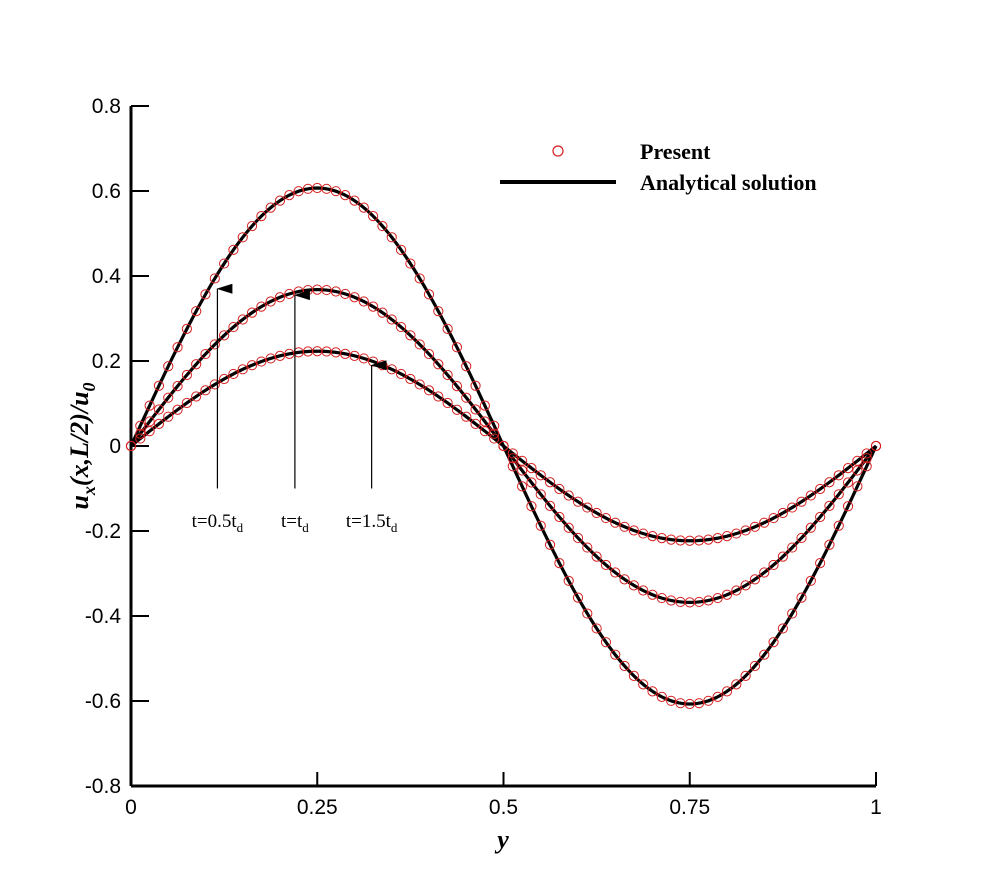 Image resolution: width=996 pixels, height=886 pixels. Describe the element at coordinates (106, 361) in the screenshot. I see `y-tick-label: 0.2` at that location.